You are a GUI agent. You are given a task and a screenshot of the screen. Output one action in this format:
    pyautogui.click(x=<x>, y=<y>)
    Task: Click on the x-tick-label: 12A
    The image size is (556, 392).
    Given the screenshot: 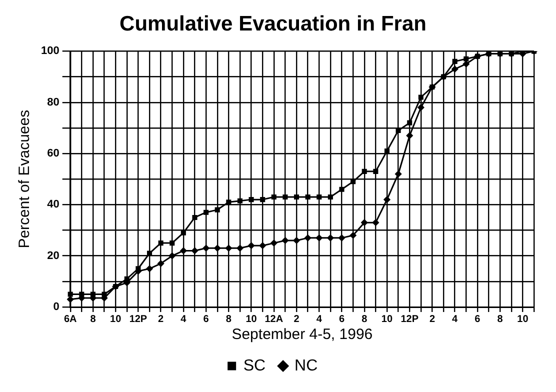 What is the action you would take?
    pyautogui.click(x=274, y=319)
    